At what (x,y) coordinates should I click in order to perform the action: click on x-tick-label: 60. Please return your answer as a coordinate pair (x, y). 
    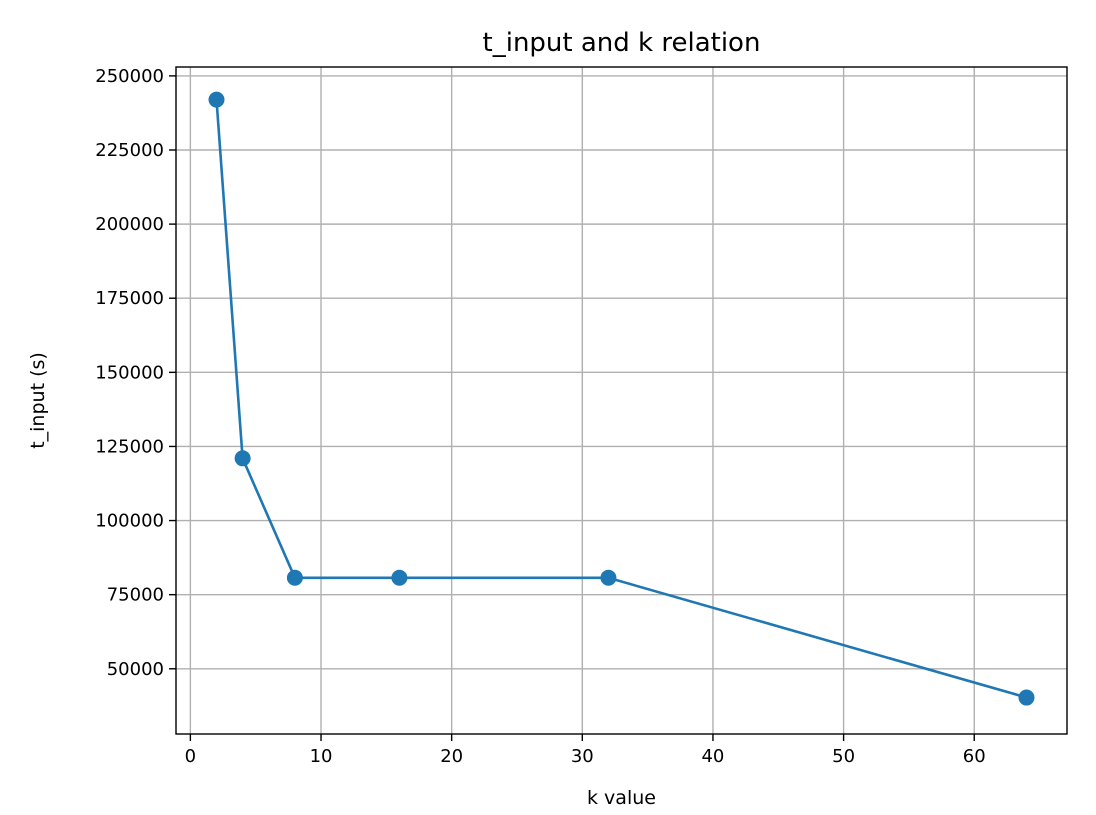
    Looking at the image, I should click on (974, 756).